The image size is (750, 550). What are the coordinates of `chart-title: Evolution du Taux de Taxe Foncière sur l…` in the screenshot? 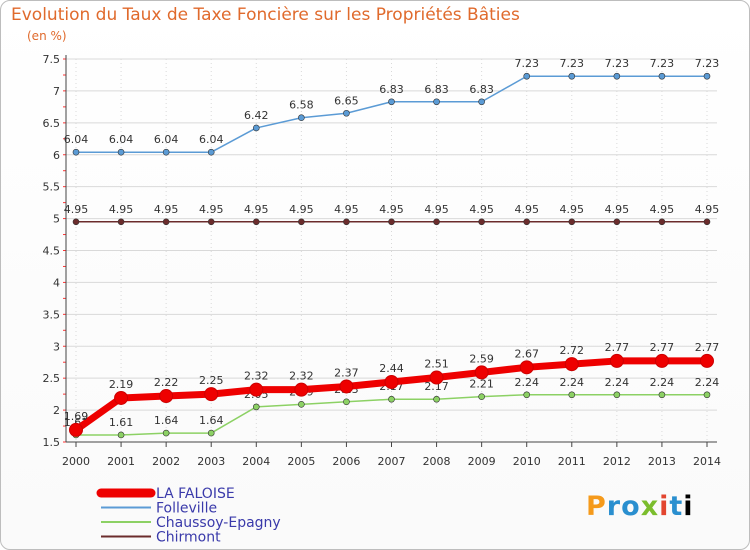 It's located at (265, 15).